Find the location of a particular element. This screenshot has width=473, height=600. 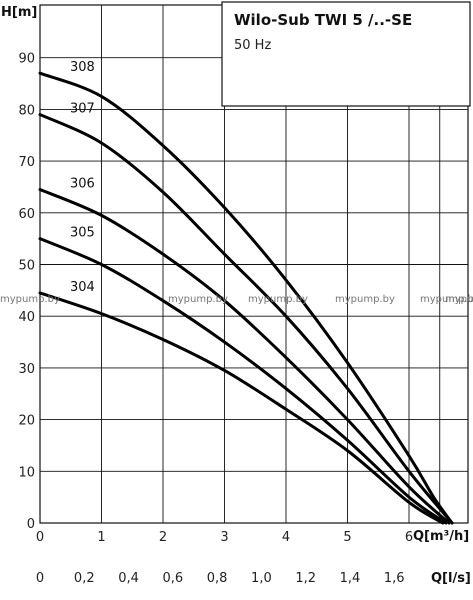

x2-tick-label: 0,4 is located at coordinates (128, 578).